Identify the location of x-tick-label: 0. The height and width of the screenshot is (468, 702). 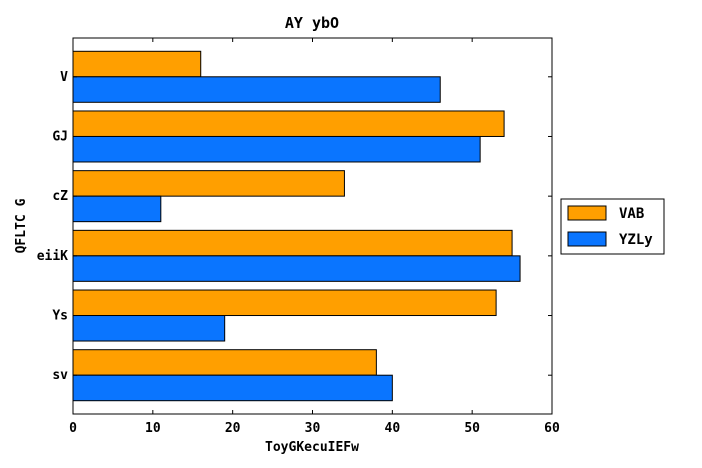
(73, 428).